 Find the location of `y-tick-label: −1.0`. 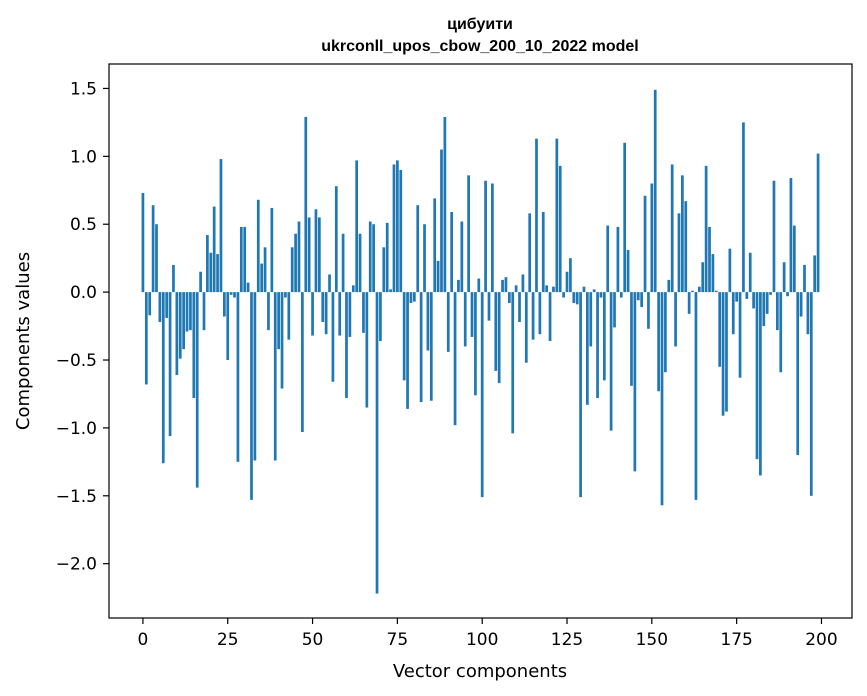

y-tick-label: −1.0 is located at coordinates (76, 429).